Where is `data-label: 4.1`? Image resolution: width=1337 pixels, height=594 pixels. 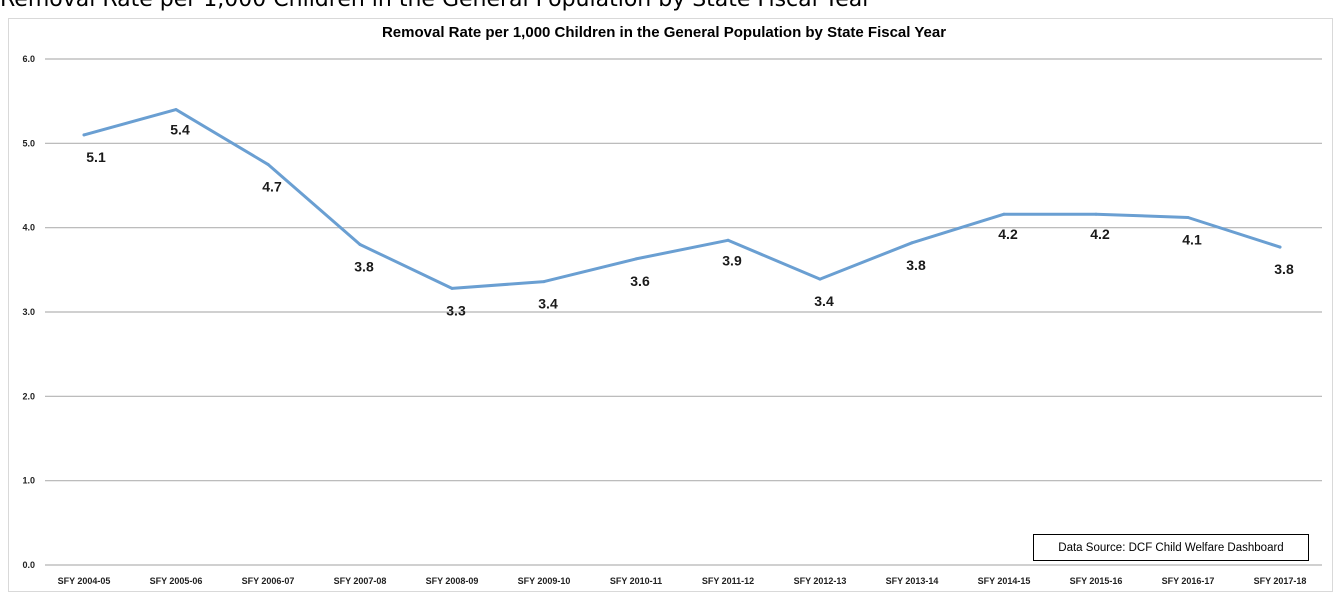 data-label: 4.1 is located at coordinates (1192, 240).